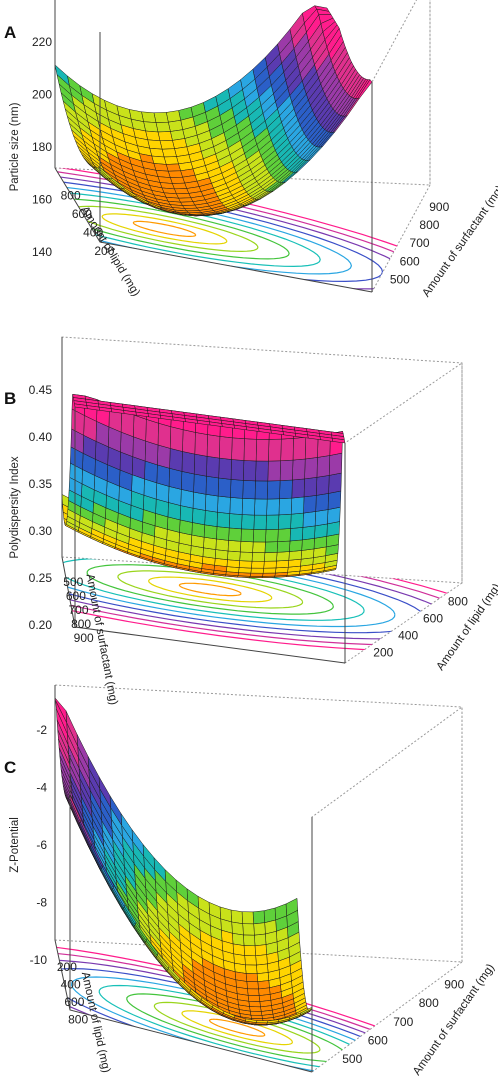 The width and height of the screenshot is (498, 1090). I want to click on z-axis-title: Particle size (nm), so click(15, 146).